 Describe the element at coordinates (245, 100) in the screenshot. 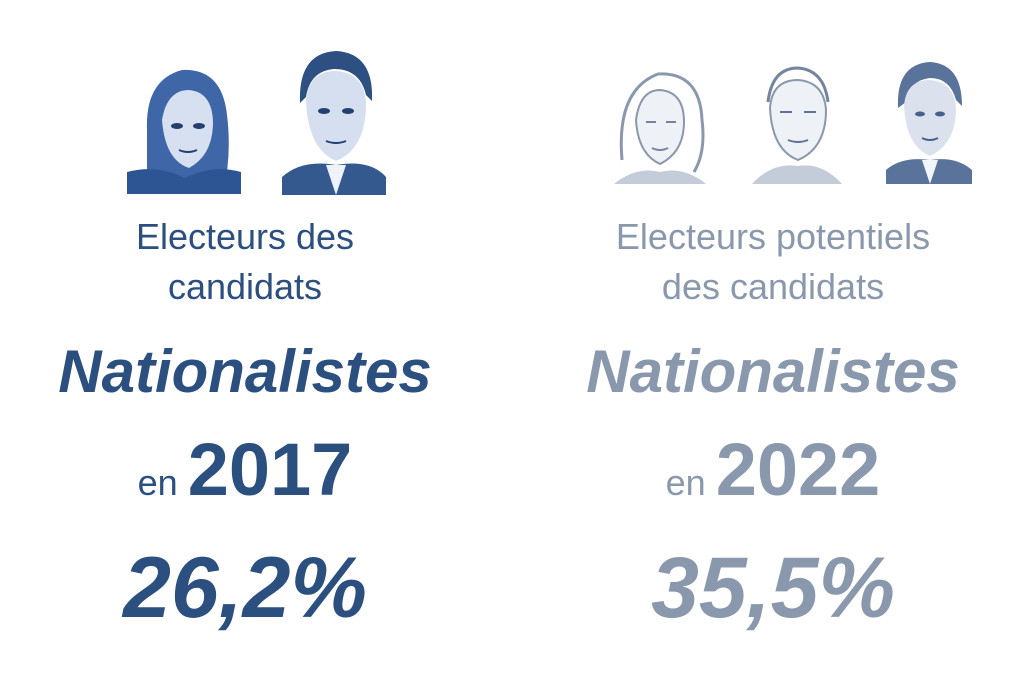

I see `portraits-2017` at that location.